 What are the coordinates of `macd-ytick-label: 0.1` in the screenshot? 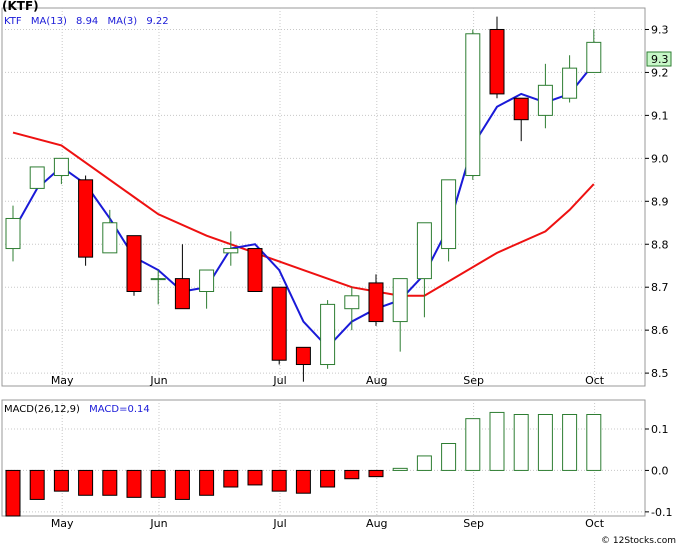 It's located at (660, 429).